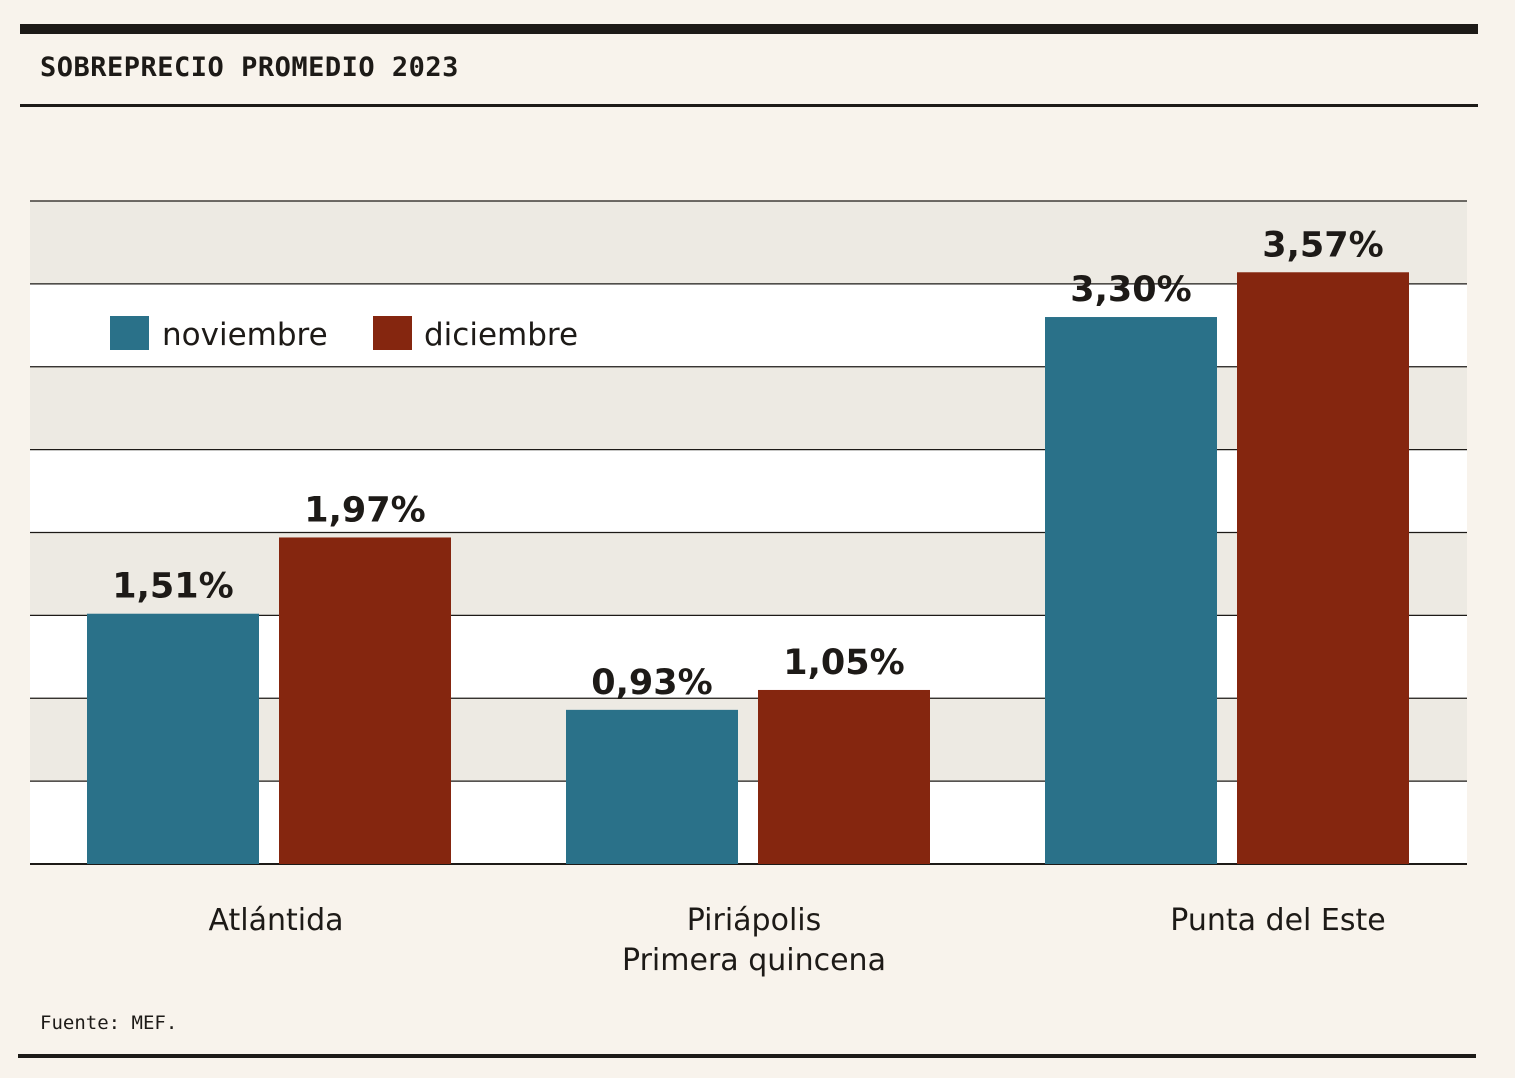 Image resolution: width=1515 pixels, height=1078 pixels. Describe the element at coordinates (364, 510) in the screenshot. I see `data-label: 1,97%` at that location.